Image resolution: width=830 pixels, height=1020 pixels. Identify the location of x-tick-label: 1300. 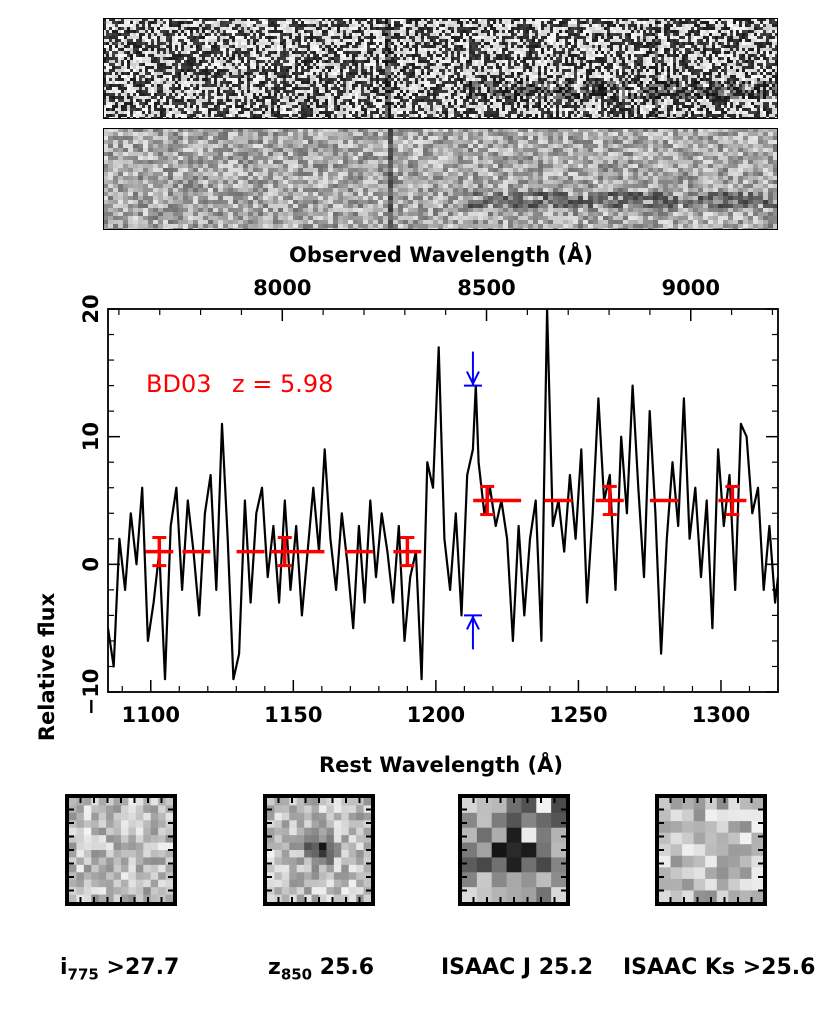
(721, 715).